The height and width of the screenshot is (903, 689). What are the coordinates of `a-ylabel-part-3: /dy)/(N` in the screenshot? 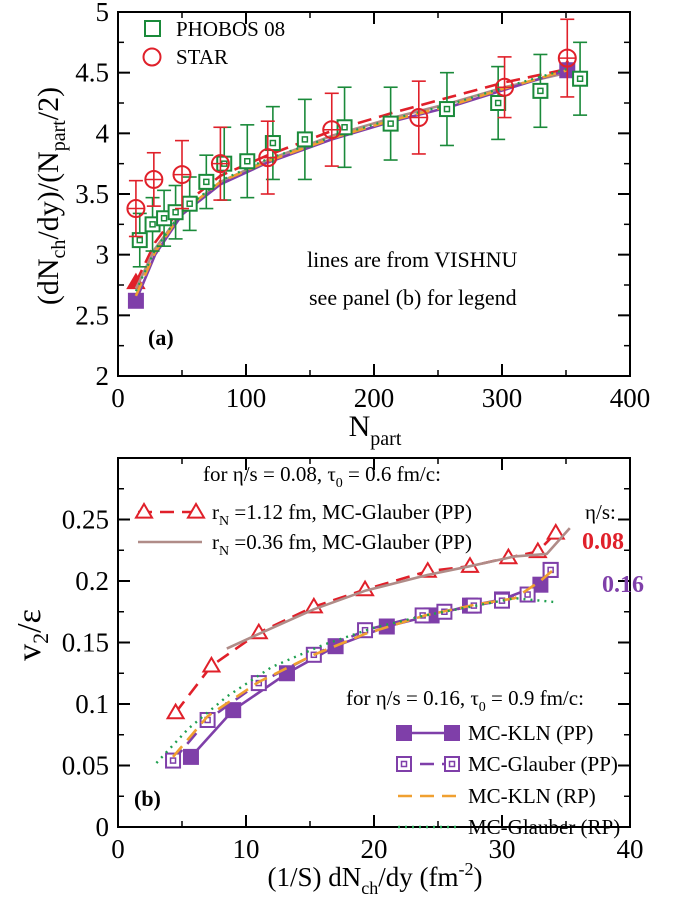 It's located at (48, 195).